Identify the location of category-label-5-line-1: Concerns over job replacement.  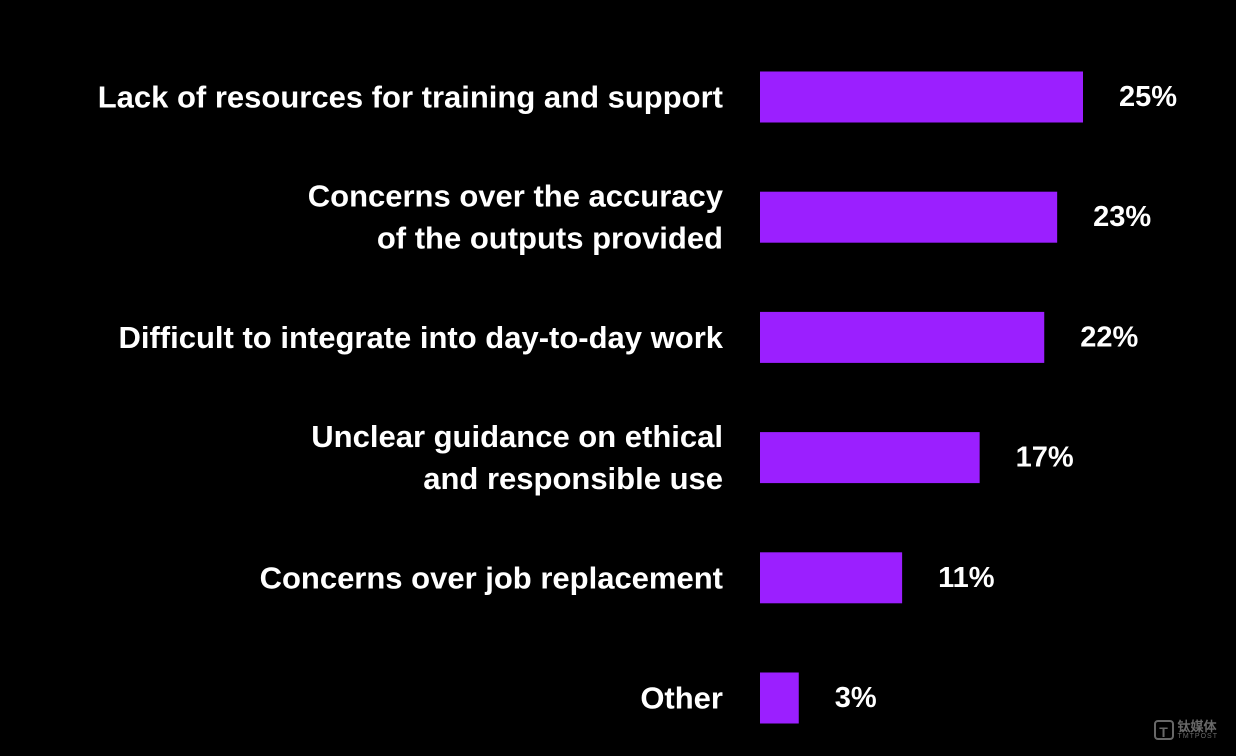
(491, 577).